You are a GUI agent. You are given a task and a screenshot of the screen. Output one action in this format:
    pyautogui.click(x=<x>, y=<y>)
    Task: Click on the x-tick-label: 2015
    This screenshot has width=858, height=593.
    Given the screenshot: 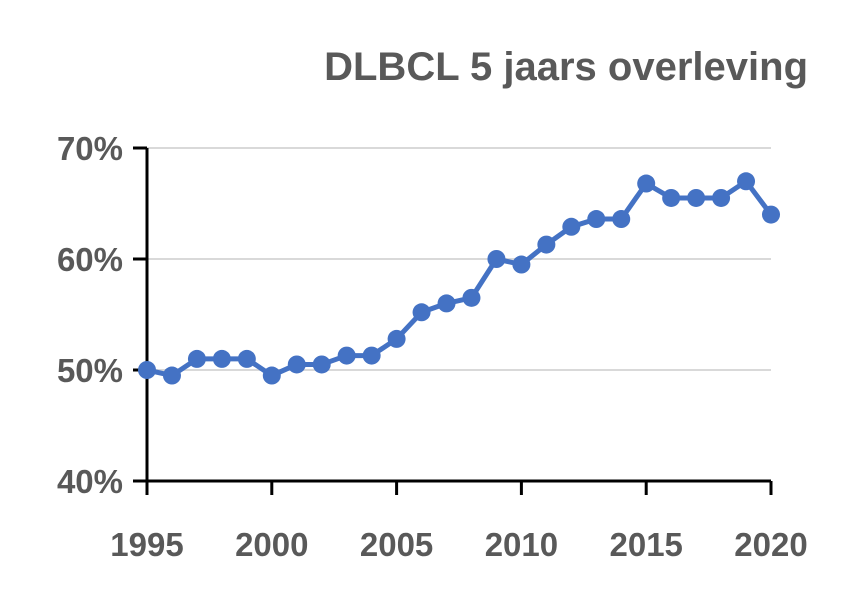 What is the action you would take?
    pyautogui.click(x=645, y=544)
    